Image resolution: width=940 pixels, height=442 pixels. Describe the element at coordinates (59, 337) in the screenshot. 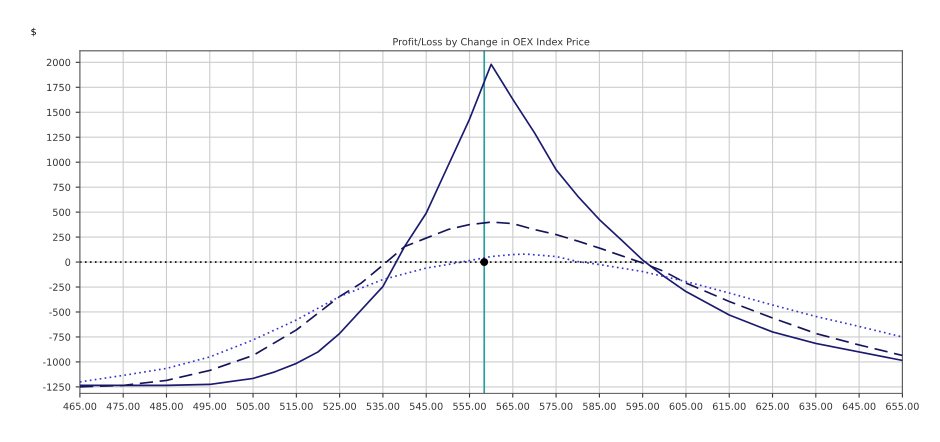

I see `y-tick-label: -750` at that location.